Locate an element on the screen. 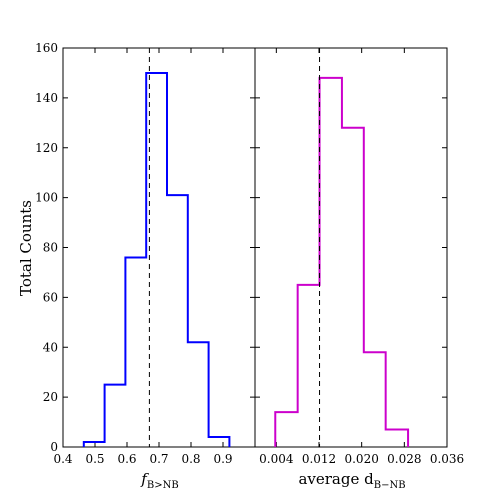 Image resolution: width=498 pixels, height=498 pixels. y-tick-label: 140 is located at coordinates (46, 98).